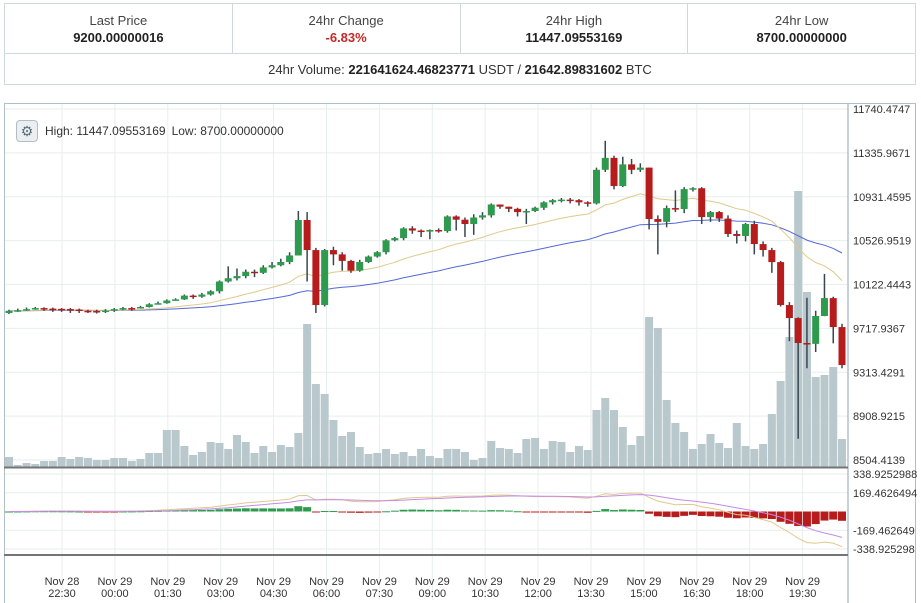 The image size is (921, 603). What do you see at coordinates (119, 28) in the screenshot?
I see `stat-last-price: Last Price 9200.00000016` at bounding box center [119, 28].